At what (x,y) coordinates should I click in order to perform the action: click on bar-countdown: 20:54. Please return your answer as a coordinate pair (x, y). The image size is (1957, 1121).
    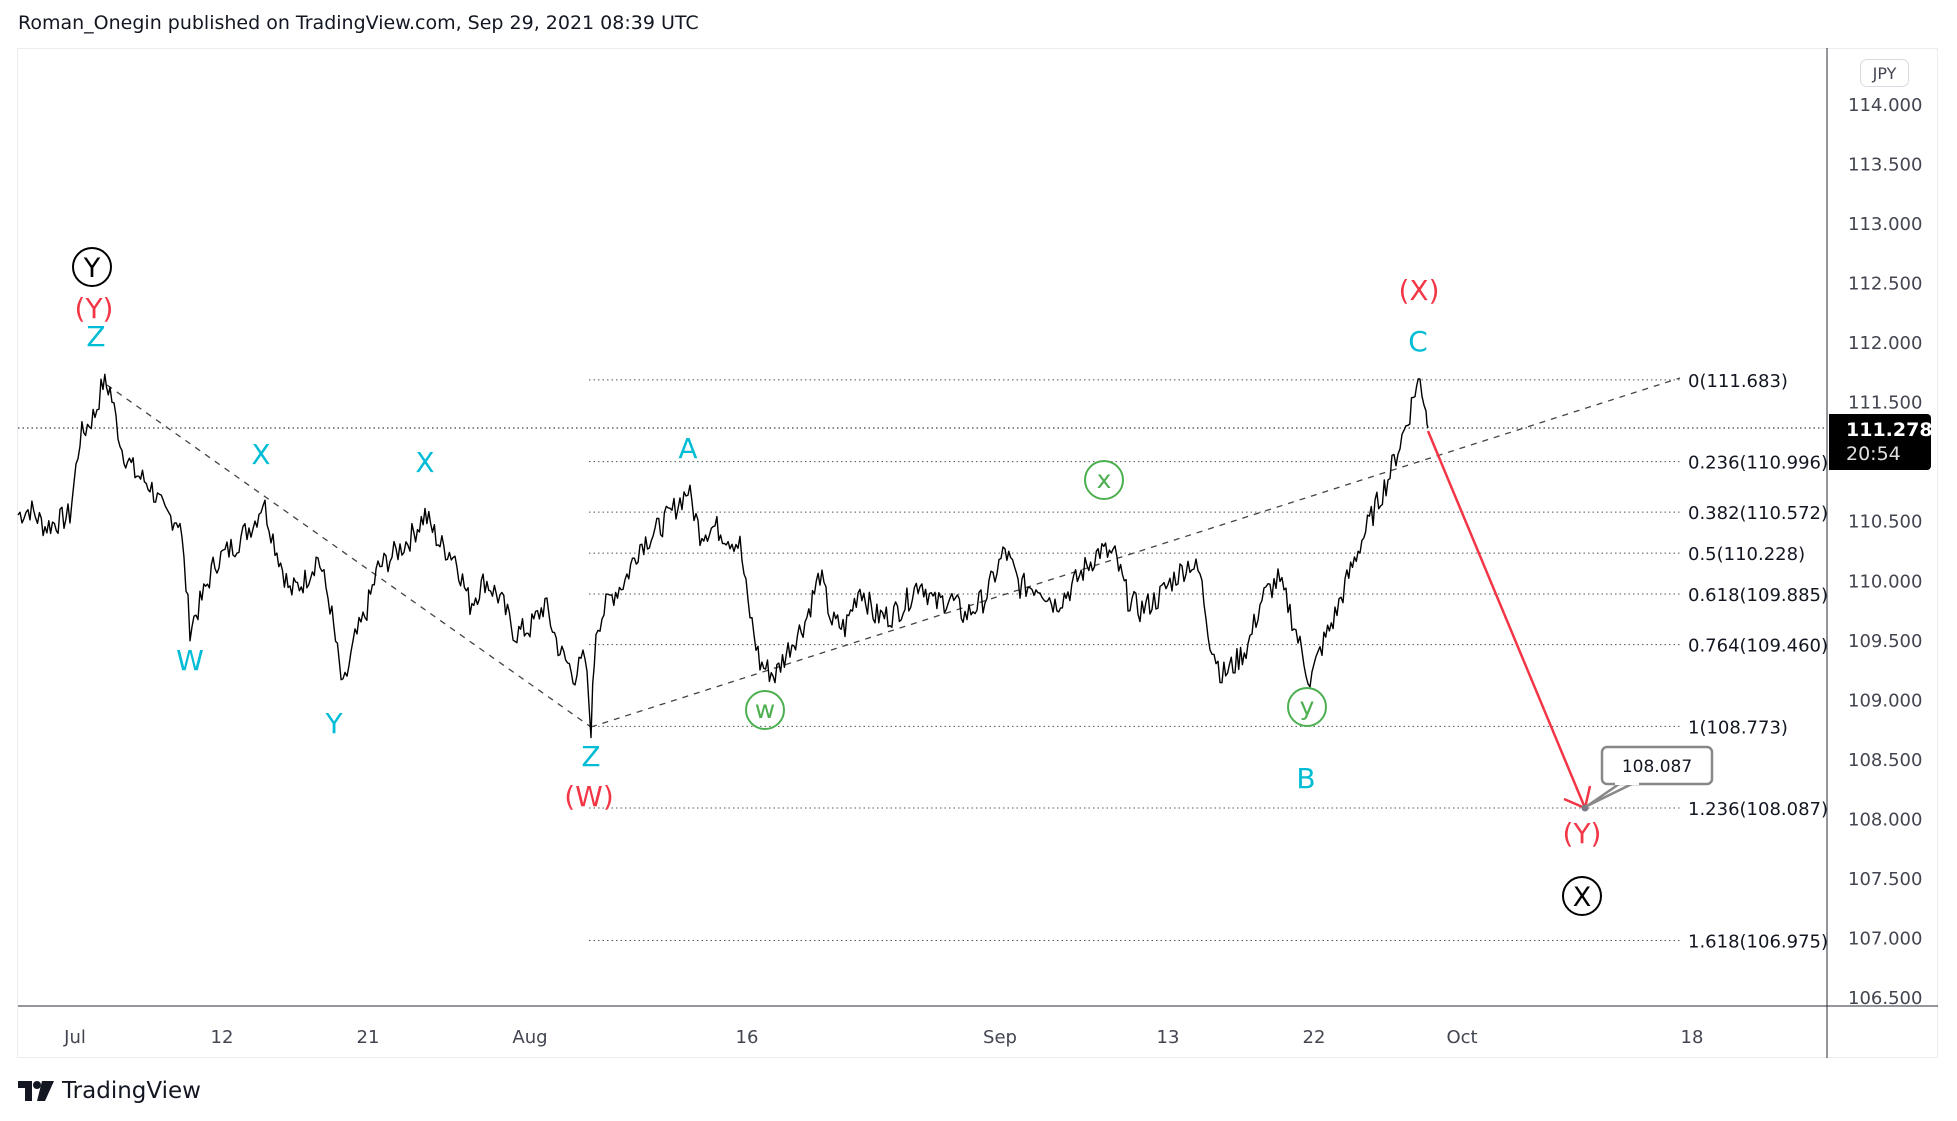
    Looking at the image, I should click on (1873, 454).